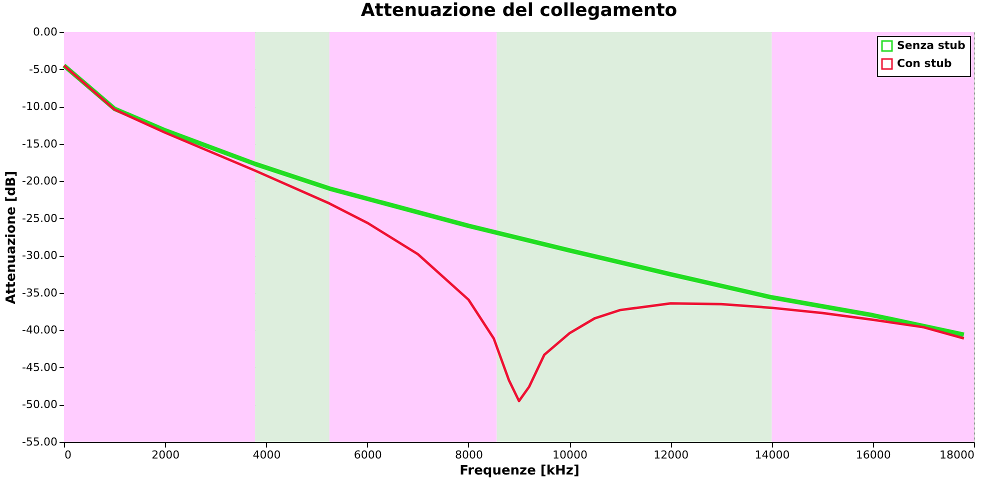 The height and width of the screenshot is (500, 1000). What do you see at coordinates (68, 455) in the screenshot?
I see `x-tick-label: 0` at bounding box center [68, 455].